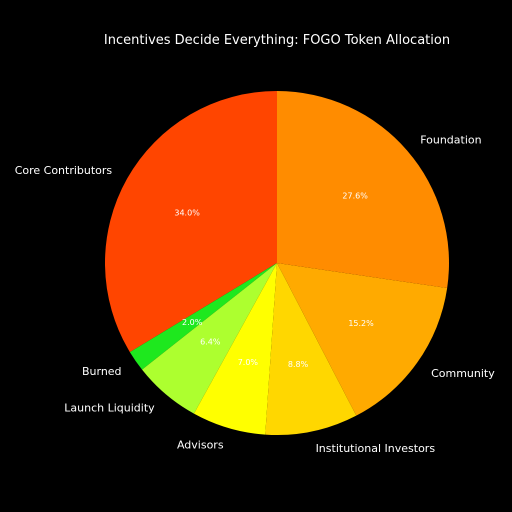  I want to click on pie-slice-launch-liquidity, so click(209, 338).